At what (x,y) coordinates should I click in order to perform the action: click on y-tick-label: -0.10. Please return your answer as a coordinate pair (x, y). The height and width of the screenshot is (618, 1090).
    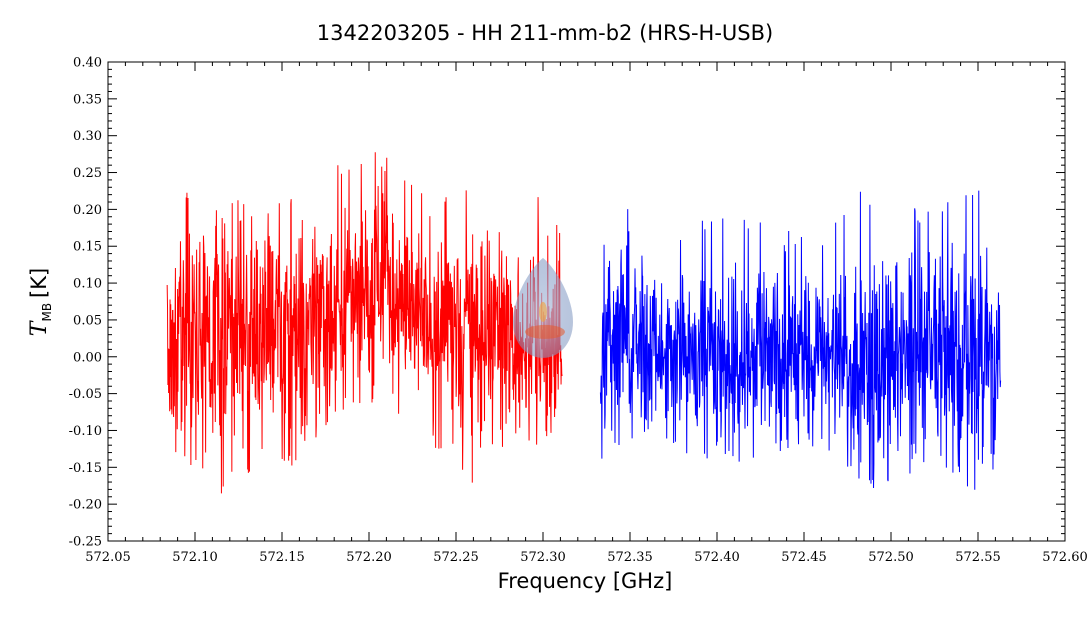
    Looking at the image, I should click on (85, 431).